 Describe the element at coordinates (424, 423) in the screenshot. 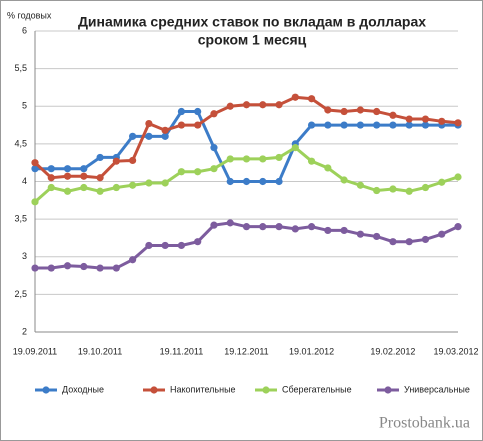

I see `watermark: Prostobank.ua` at that location.